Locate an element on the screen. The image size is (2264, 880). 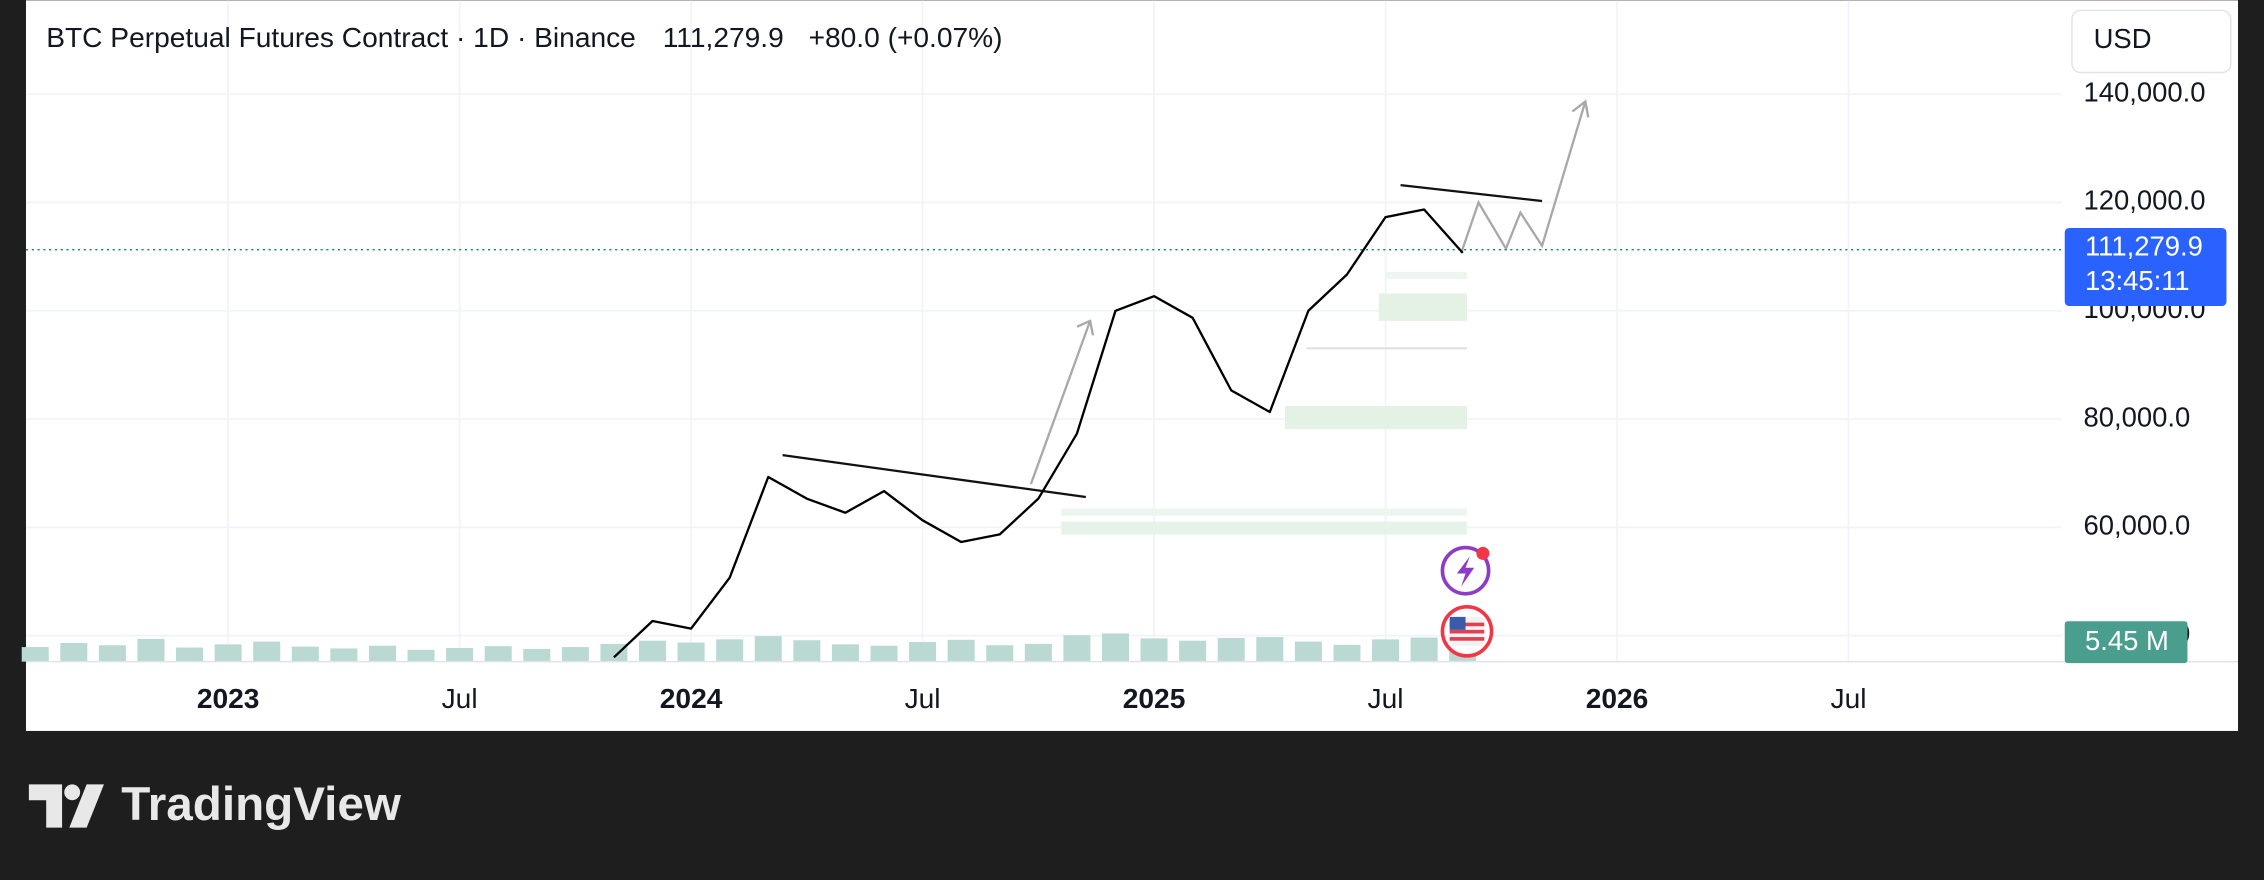
x-tick-label: 2023 is located at coordinates (228, 698).